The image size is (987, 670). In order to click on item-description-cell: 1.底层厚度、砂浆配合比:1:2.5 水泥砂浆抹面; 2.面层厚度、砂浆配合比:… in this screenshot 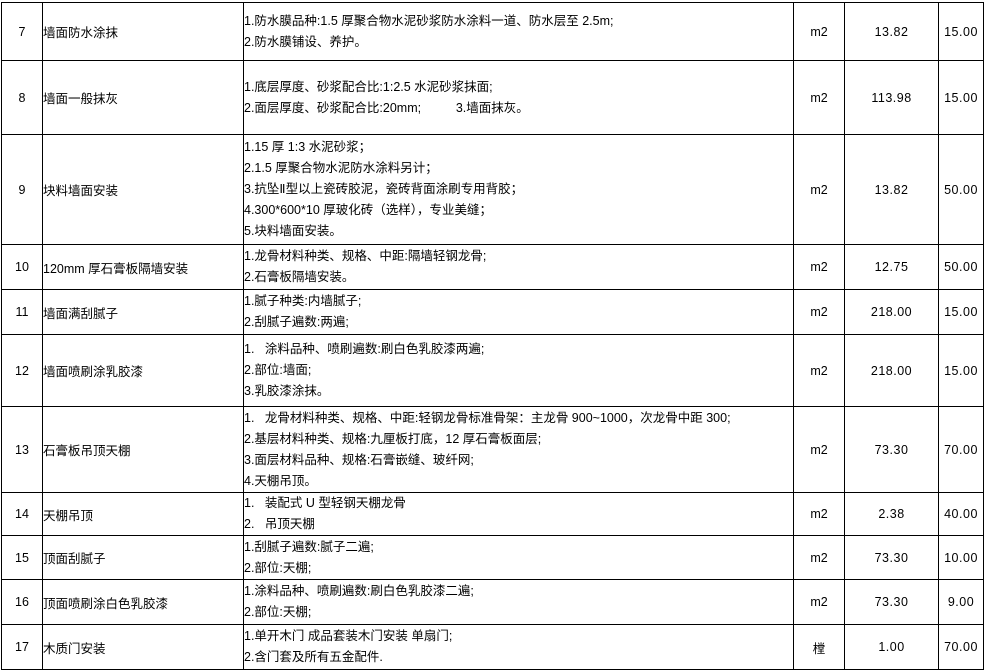, I will do `click(518, 97)`.